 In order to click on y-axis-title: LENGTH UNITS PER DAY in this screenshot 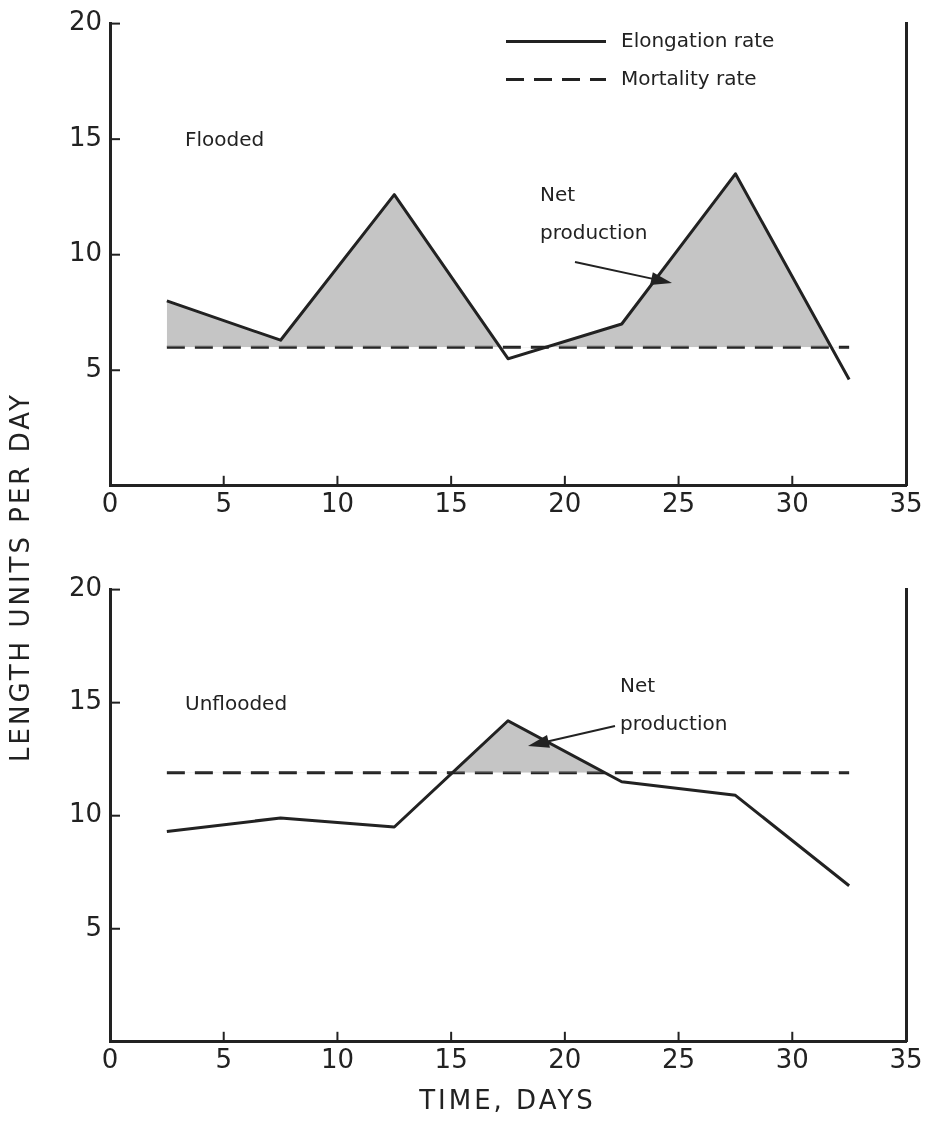, I will do `click(20, 577)`.